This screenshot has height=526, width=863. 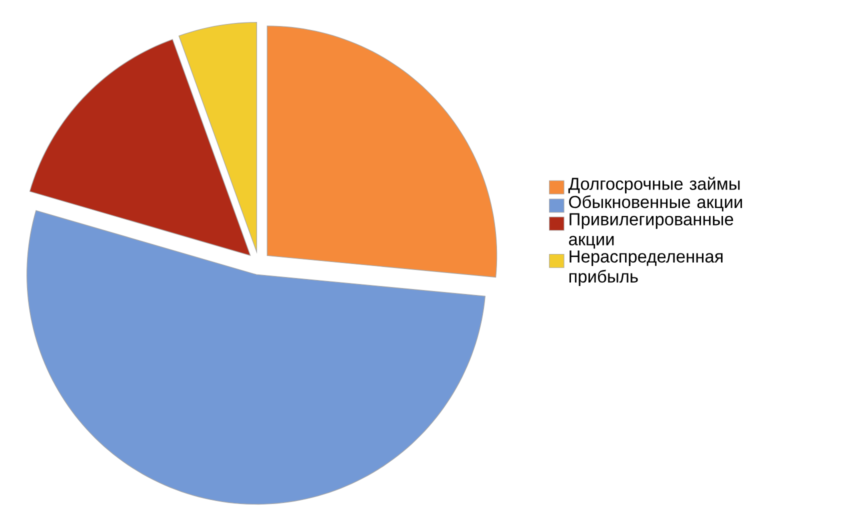 What do you see at coordinates (654, 185) in the screenshot?
I see `legend-label: Долгосрочные займы` at bounding box center [654, 185].